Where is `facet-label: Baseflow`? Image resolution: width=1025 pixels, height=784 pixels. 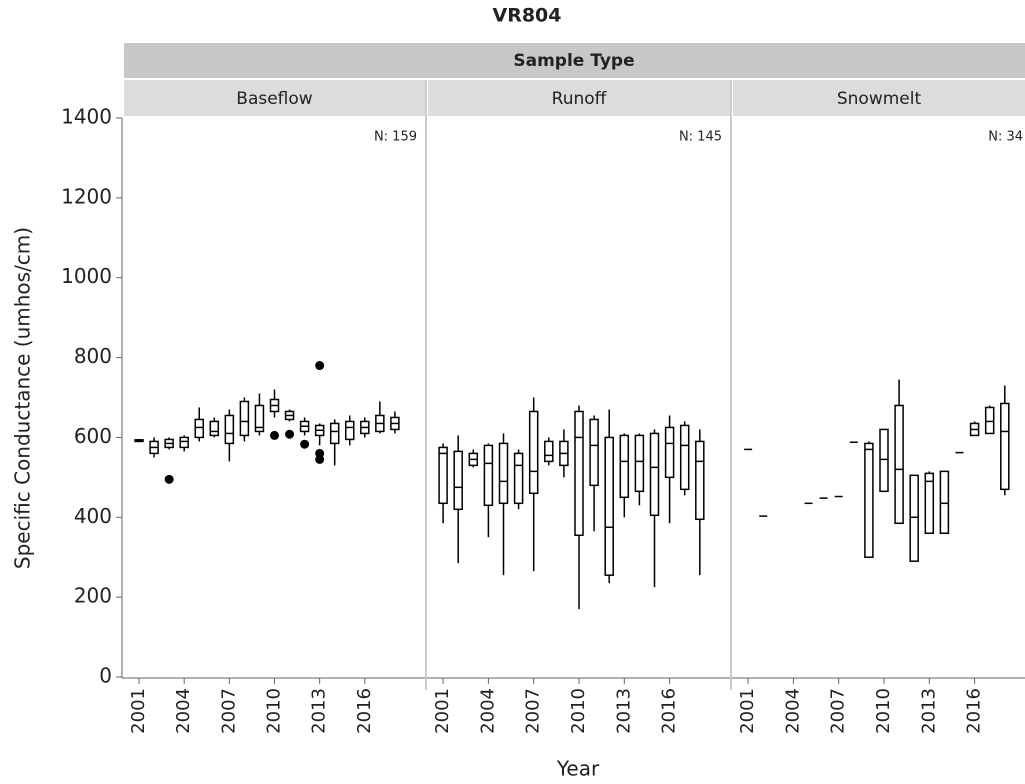
facet-label: Baseflow is located at coordinates (274, 99).